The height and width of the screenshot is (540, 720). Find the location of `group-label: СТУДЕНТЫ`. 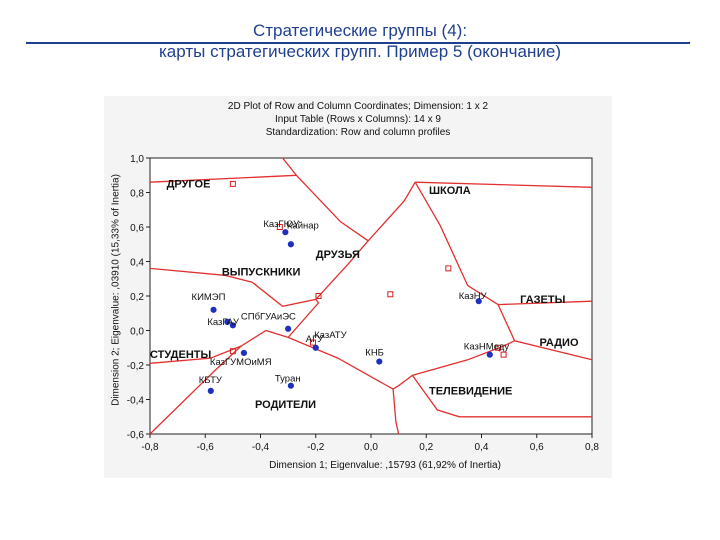

group-label: СТУДЕНТЫ is located at coordinates (181, 355).